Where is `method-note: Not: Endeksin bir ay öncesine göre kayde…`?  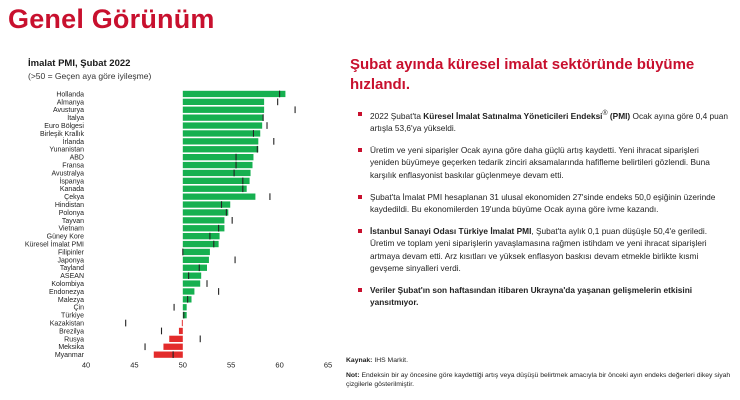 method-note: Not: Endeksin bir ay öncesine göre kayde… is located at coordinates (538, 380).